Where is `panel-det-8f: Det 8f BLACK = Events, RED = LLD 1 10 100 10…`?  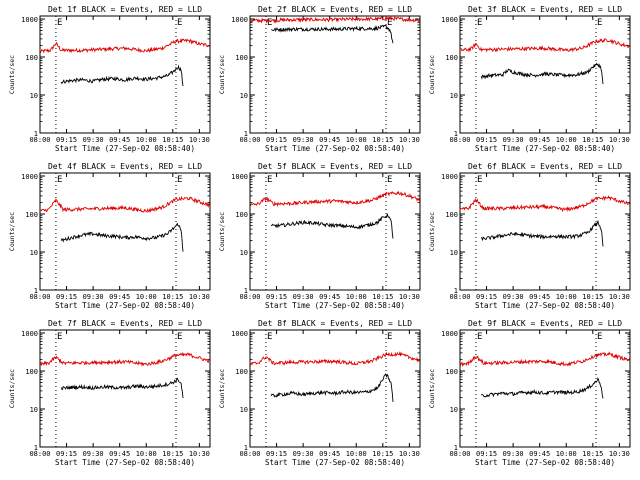
panel-det-8f: Det 8f BLACK = Events, RED = LLD 1 10 100 10… is located at coordinates (319, 393).